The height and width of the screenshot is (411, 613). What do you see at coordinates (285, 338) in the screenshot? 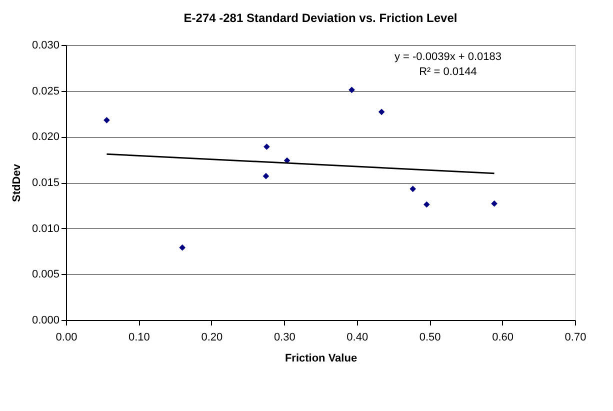
I see `x-tick-label: 0.30` at bounding box center [285, 338].